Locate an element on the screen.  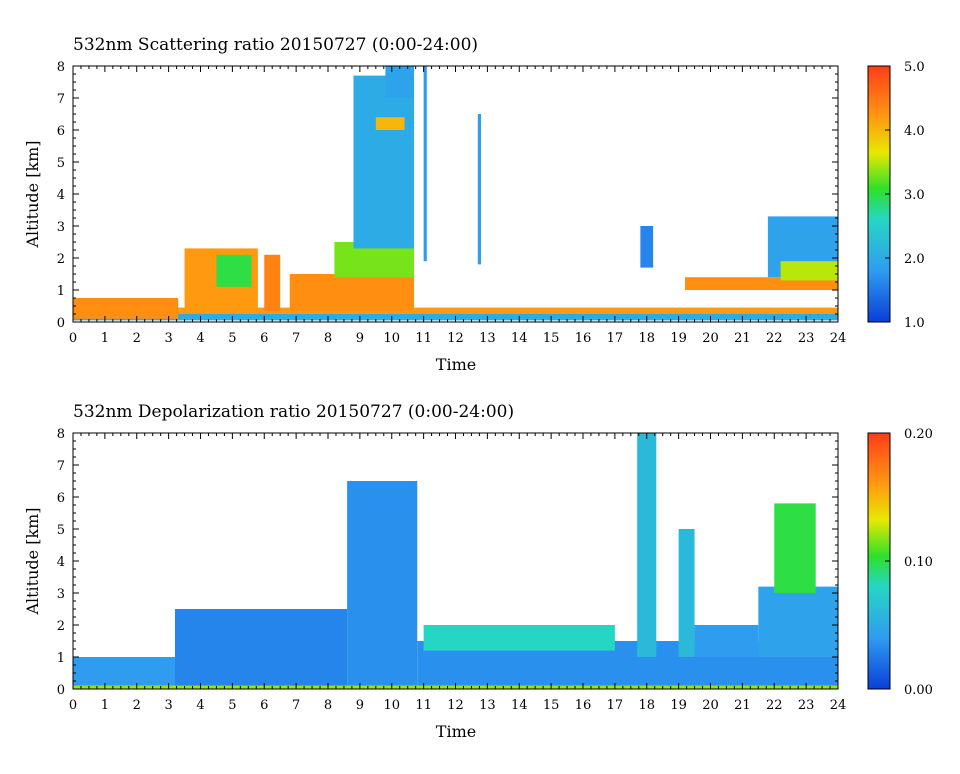
colorbar-label: 4.0 is located at coordinates (914, 131).